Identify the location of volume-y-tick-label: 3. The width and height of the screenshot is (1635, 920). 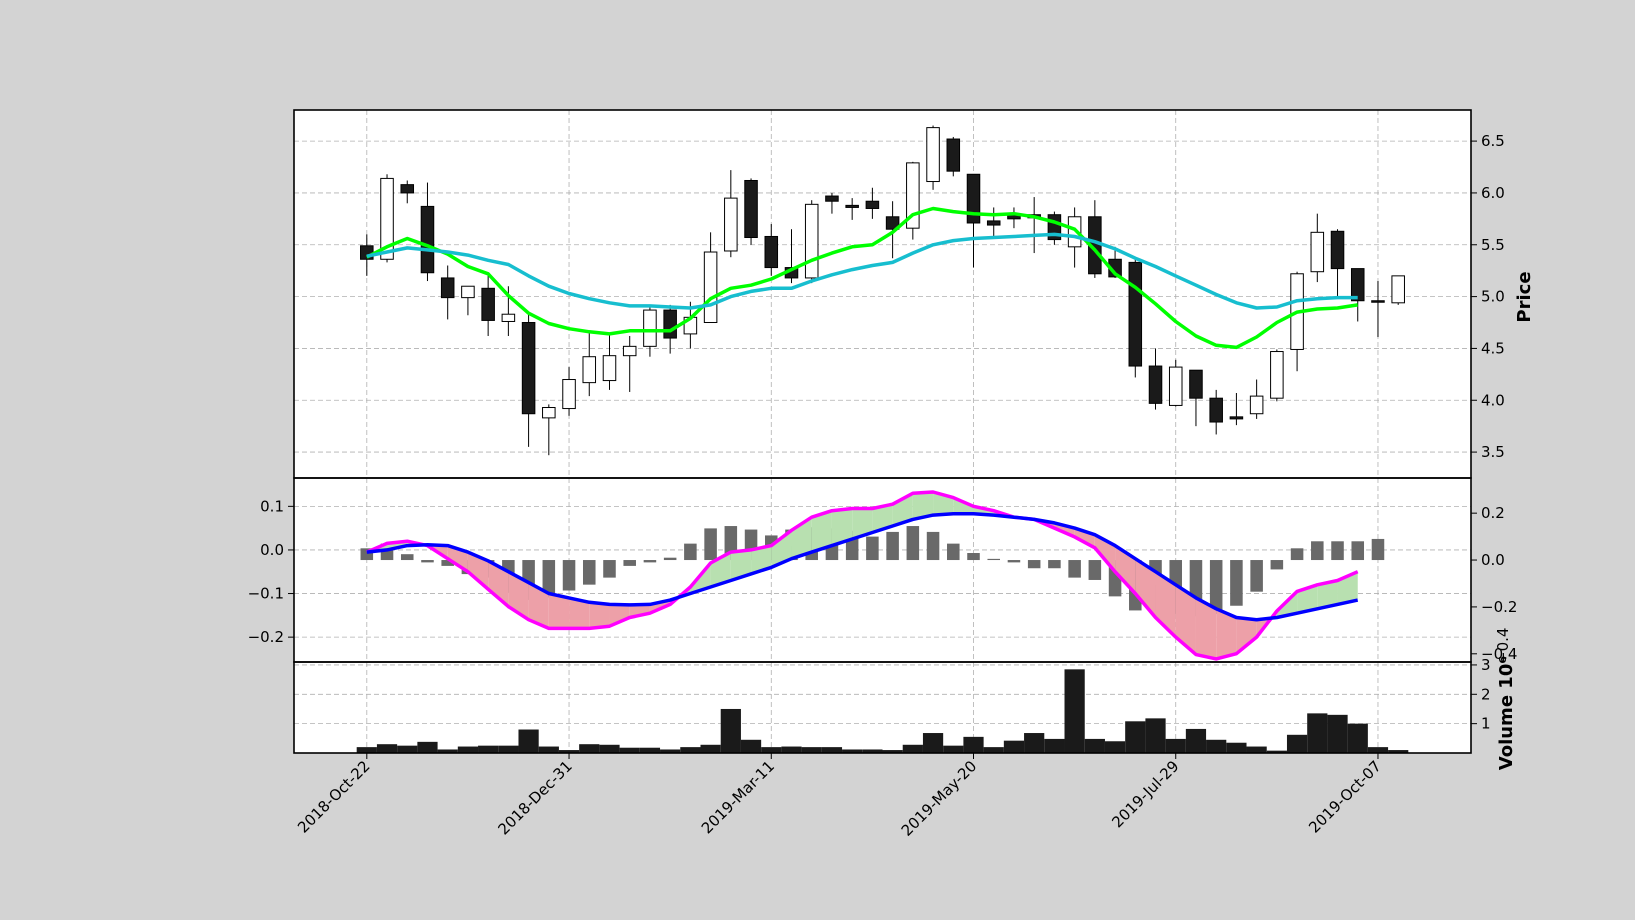
(1486, 665).